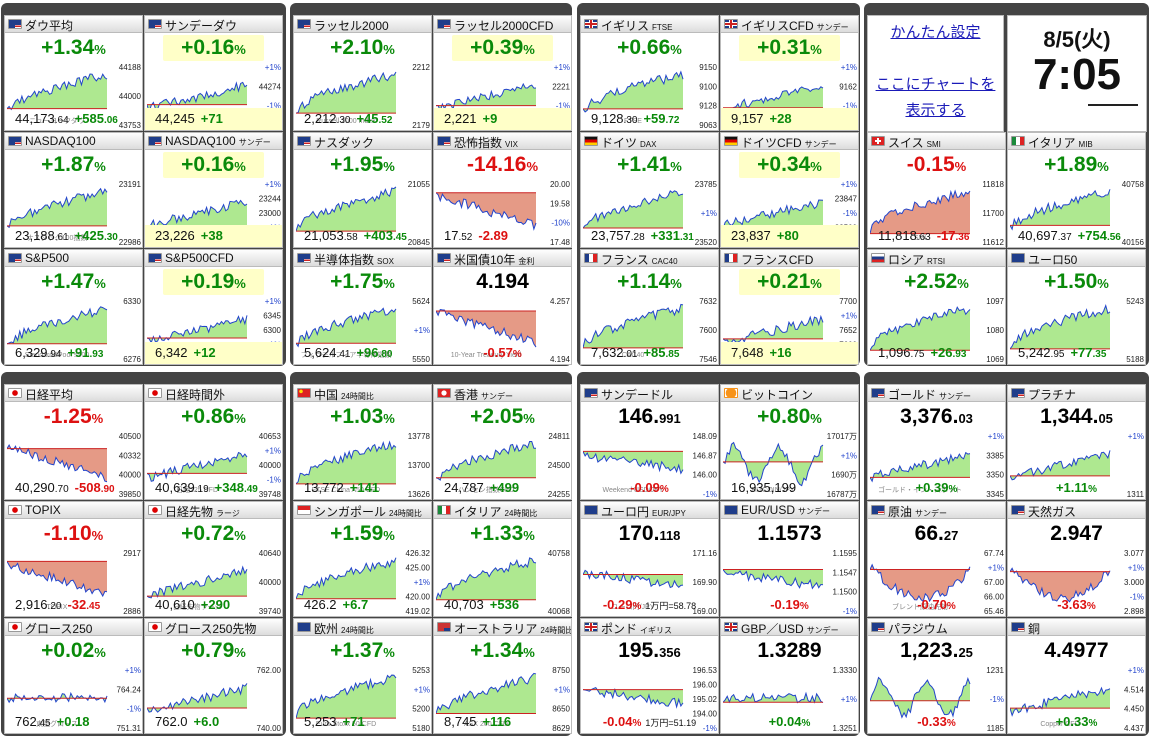 This screenshot has width=1163, height=739. What do you see at coordinates (421, 67) in the screenshot?
I see `axis-label: 2212` at bounding box center [421, 67].